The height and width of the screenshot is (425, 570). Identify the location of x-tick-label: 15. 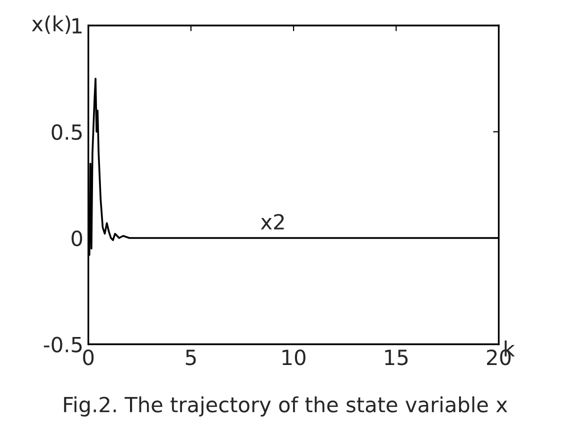
(396, 358).